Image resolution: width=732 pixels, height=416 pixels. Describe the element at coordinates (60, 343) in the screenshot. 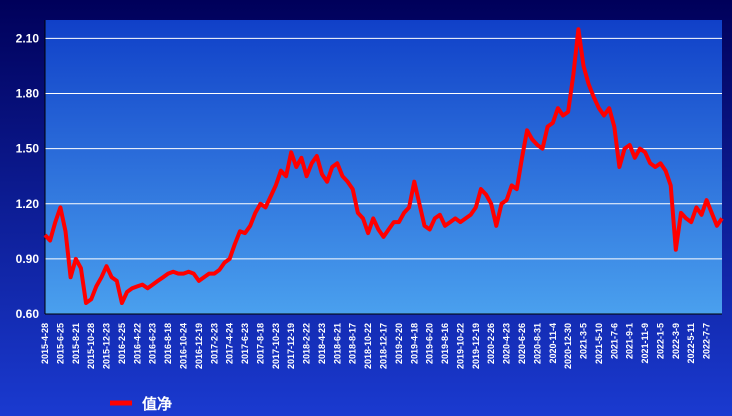

I see `x-tick-label: 2015-6-25` at that location.